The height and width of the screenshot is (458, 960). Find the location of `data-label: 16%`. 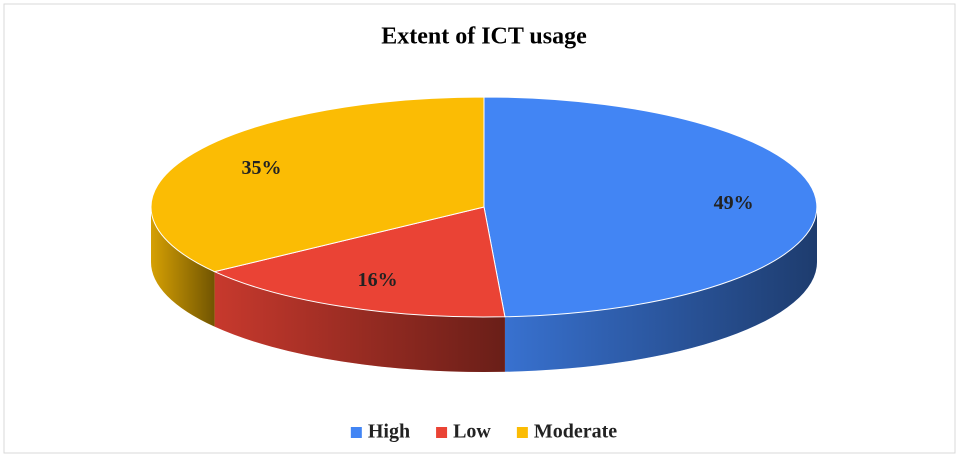

data-label: 16% is located at coordinates (378, 280).